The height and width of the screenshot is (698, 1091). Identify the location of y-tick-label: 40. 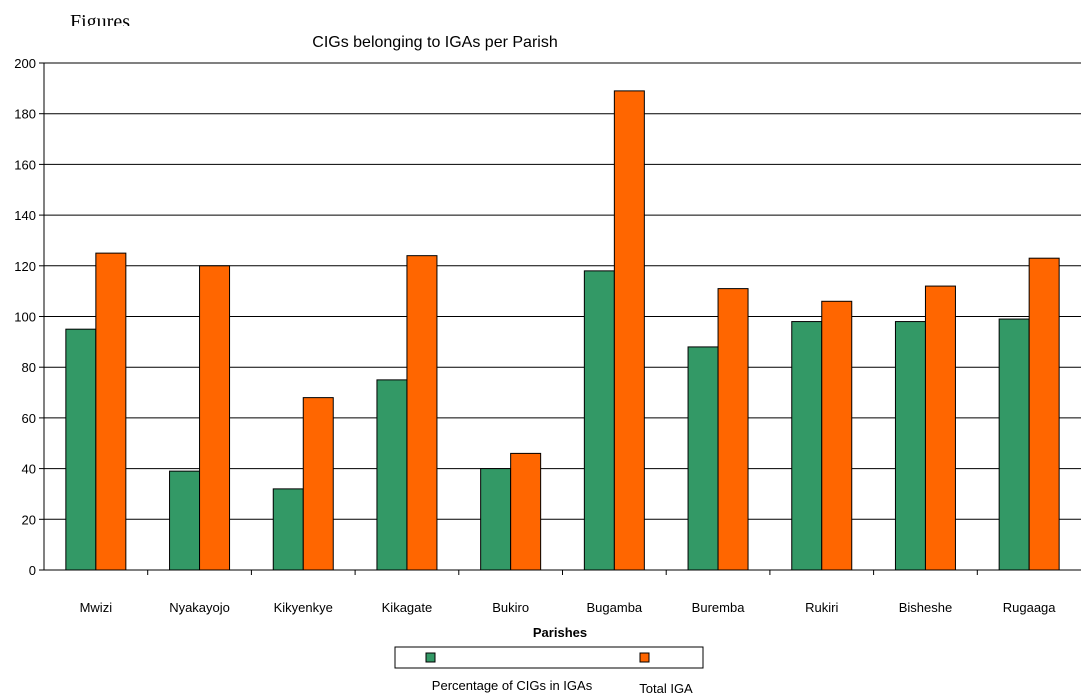
(29, 469).